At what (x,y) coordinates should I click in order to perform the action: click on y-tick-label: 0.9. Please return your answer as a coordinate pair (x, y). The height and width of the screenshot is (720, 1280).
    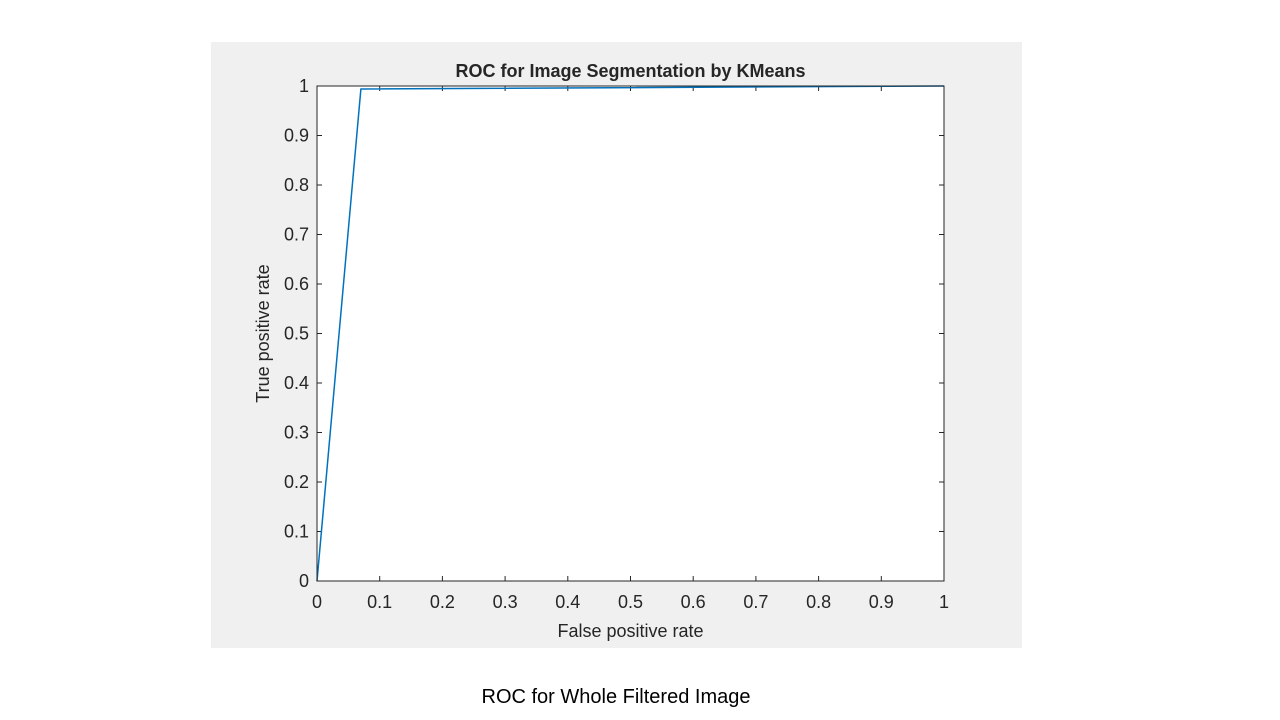
    Looking at the image, I should click on (296, 136).